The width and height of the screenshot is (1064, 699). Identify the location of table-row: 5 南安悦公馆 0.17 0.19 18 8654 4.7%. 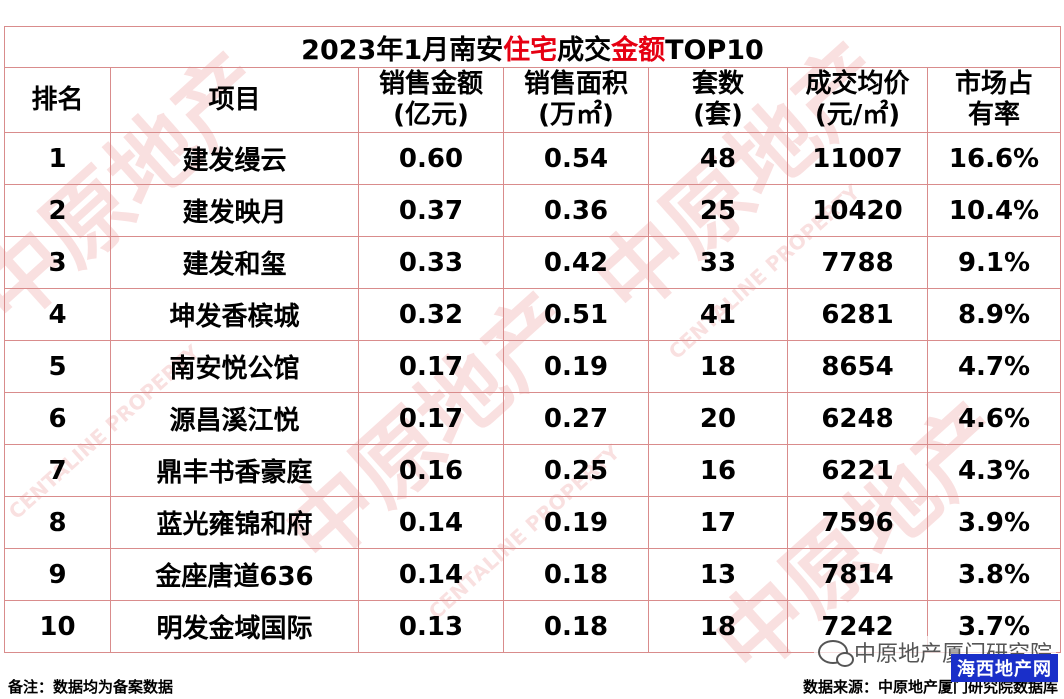
(533, 366).